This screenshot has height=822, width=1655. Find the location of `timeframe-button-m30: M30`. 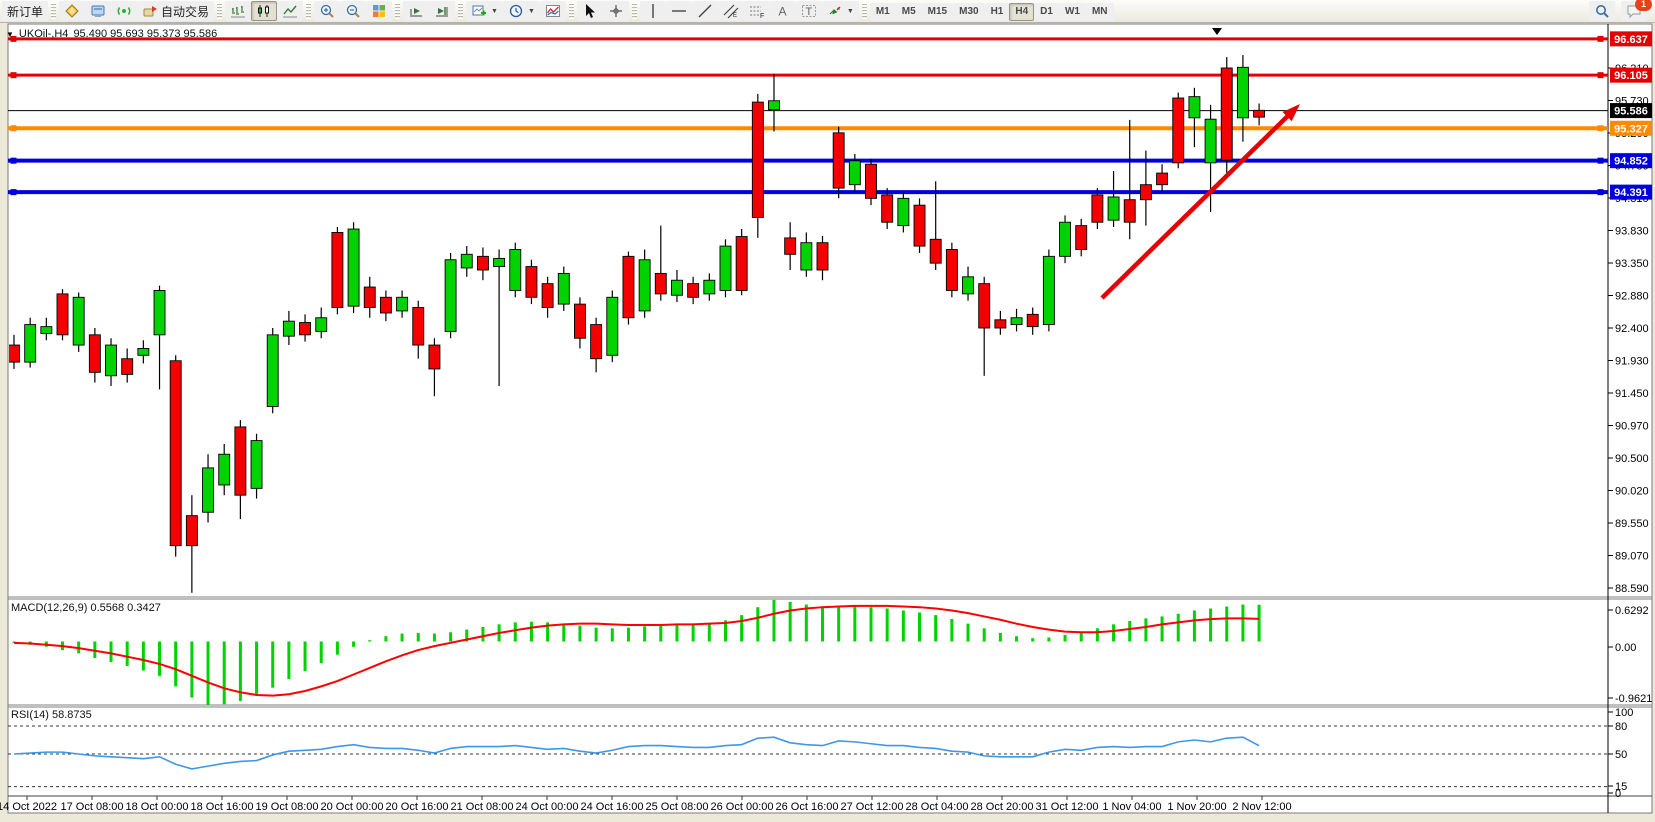

timeframe-button-m30: M30 is located at coordinates (969, 12).